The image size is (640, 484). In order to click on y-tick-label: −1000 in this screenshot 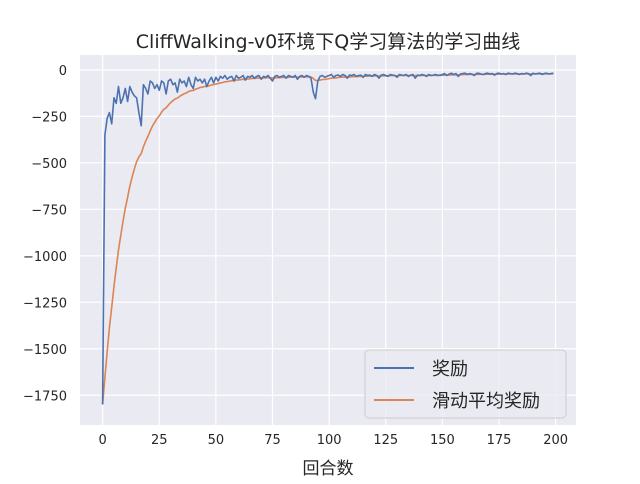, I will do `click(45, 257)`.